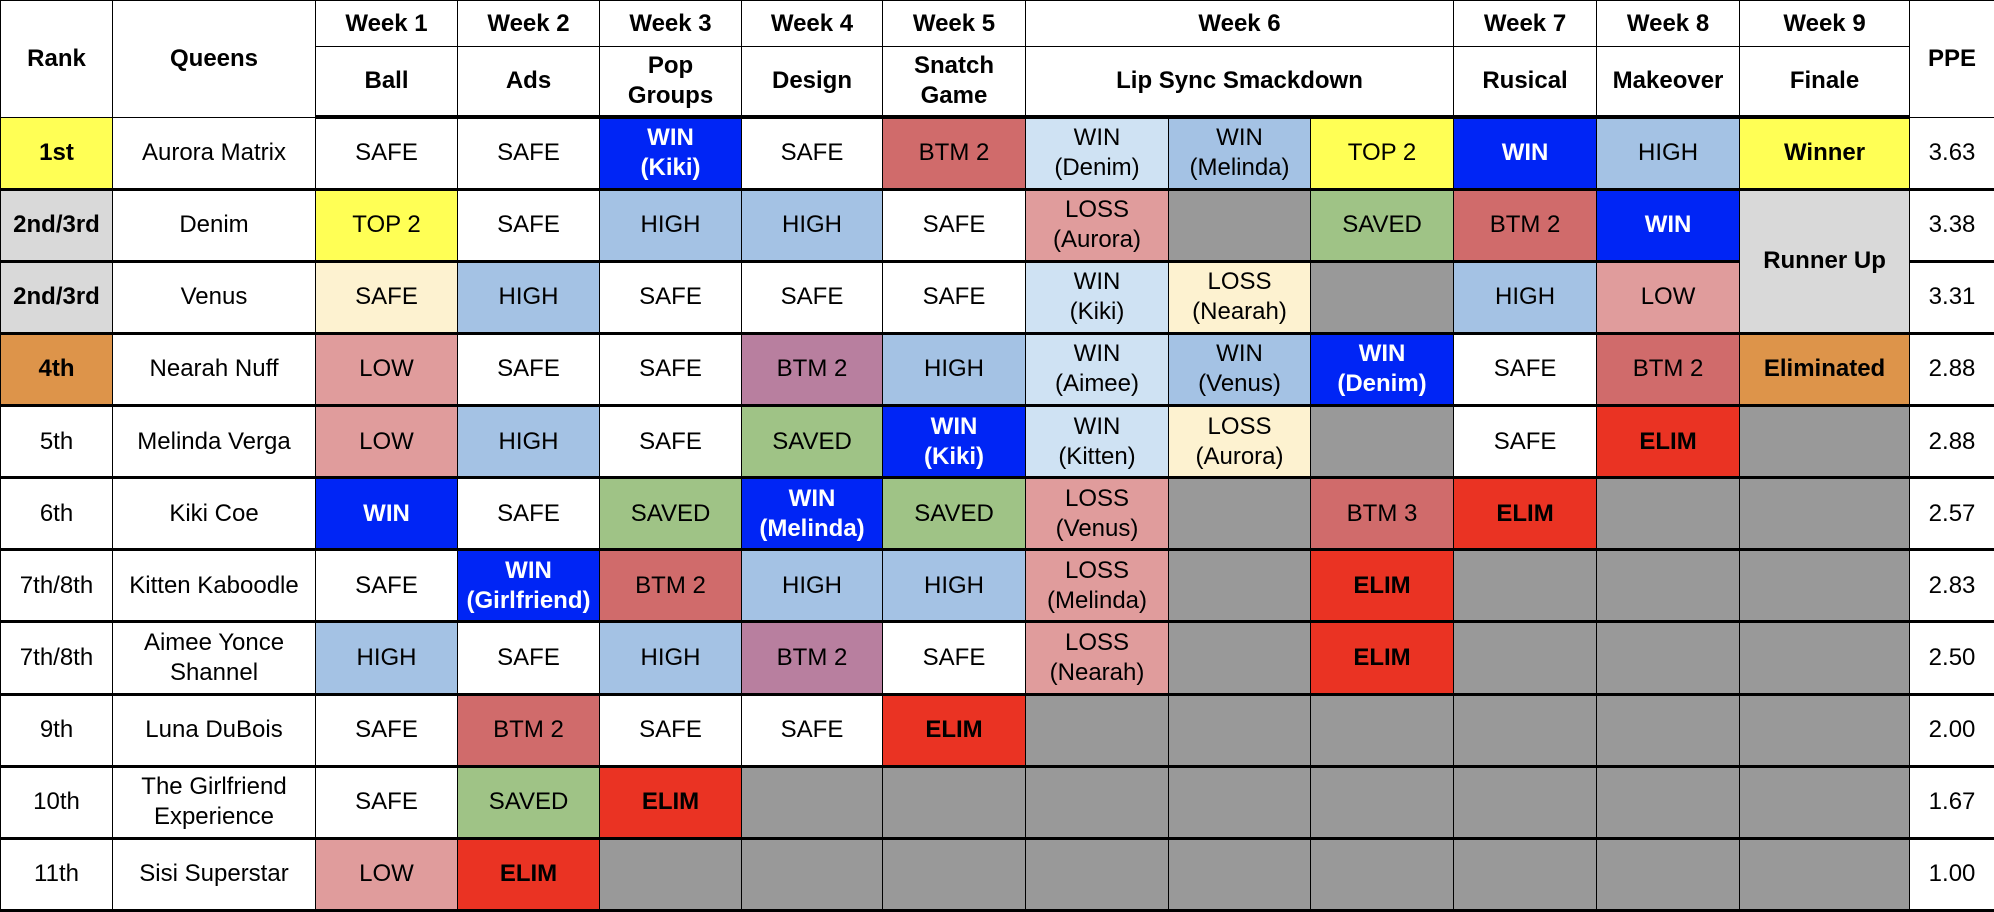 This screenshot has width=1994, height=912. I want to click on ppe-cell: 2.83, so click(1951, 586).